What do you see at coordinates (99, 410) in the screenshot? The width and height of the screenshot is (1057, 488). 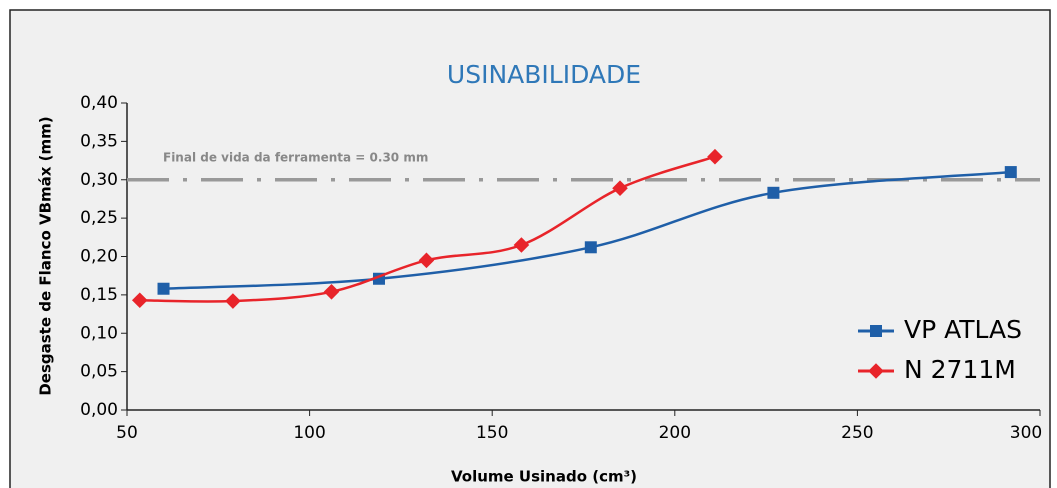 I see `y-tick-label: 0,00` at bounding box center [99, 410].